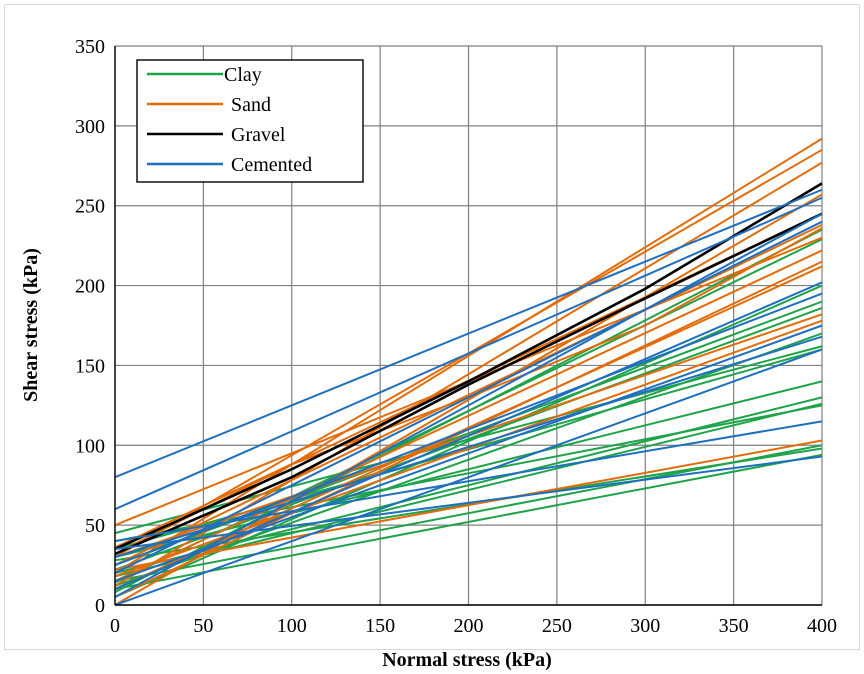  What do you see at coordinates (90, 207) in the screenshot?
I see `y-tick-label: 250` at bounding box center [90, 207].